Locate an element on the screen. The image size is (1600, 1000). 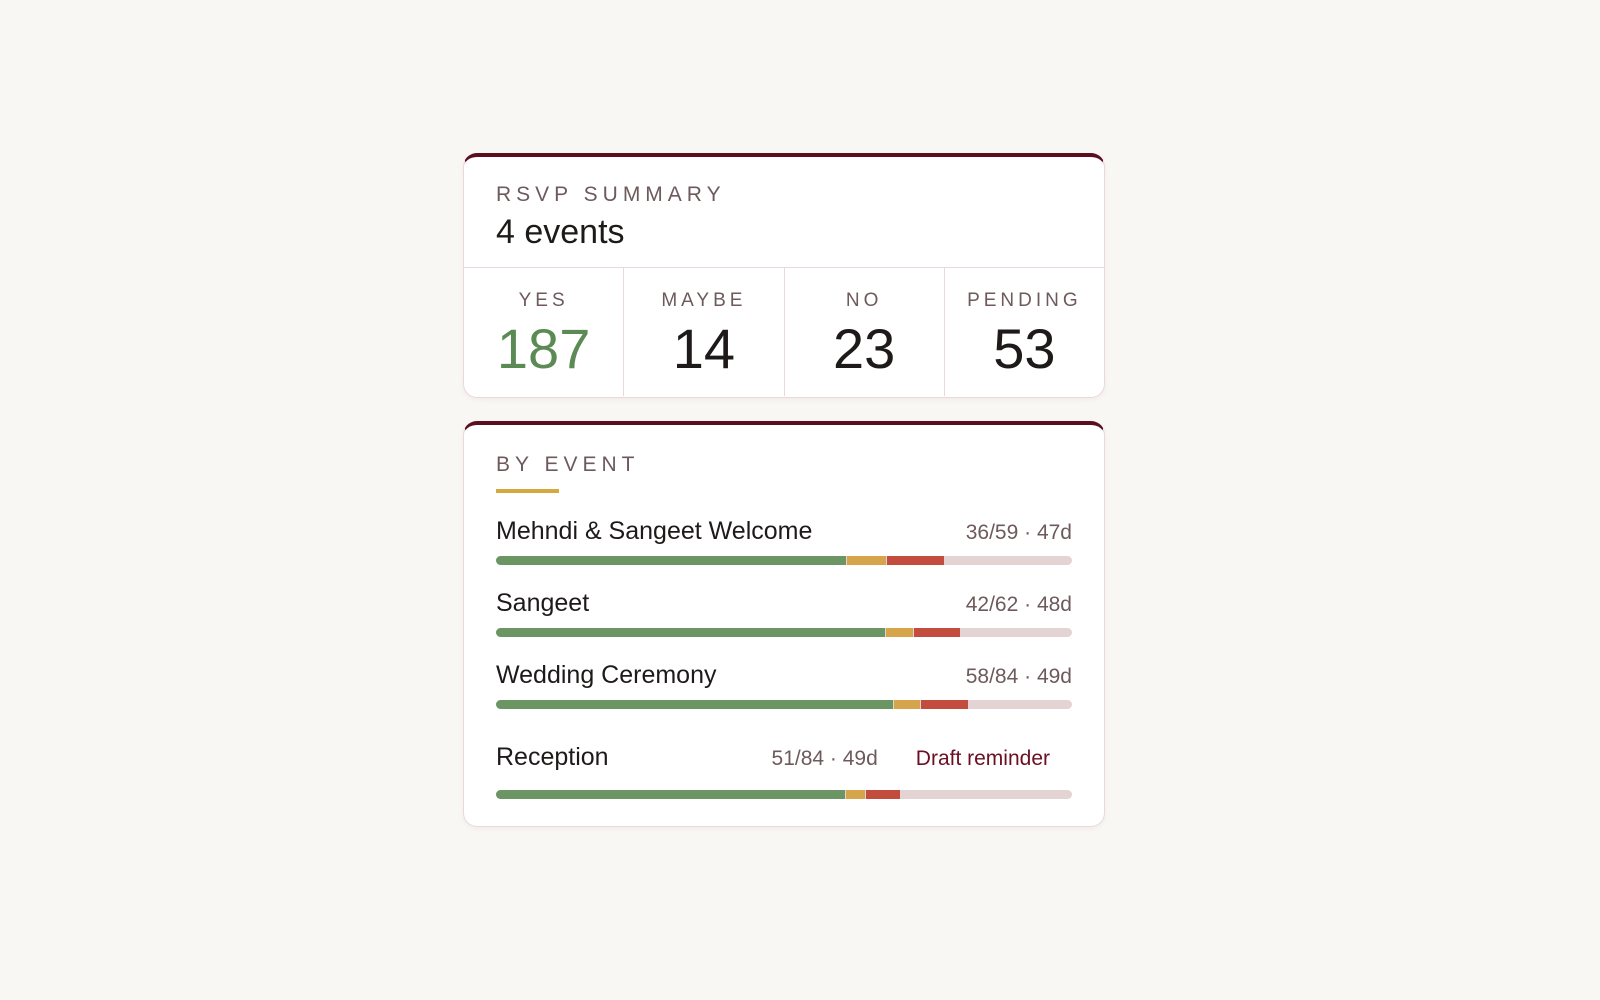
event-row: Sangeet 42/62 · 48d is located at coordinates (784, 613).